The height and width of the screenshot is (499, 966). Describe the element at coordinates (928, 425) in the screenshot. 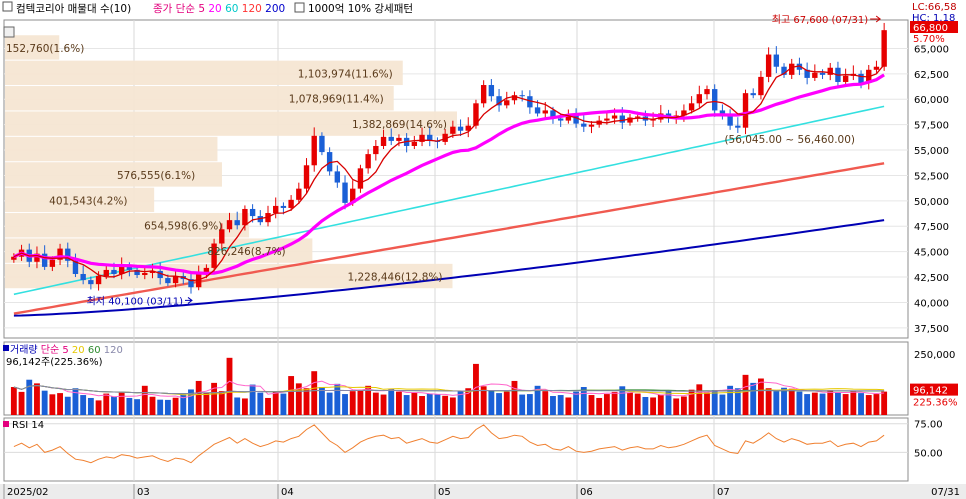

I see `rsi-y-tick: 75.00` at that location.